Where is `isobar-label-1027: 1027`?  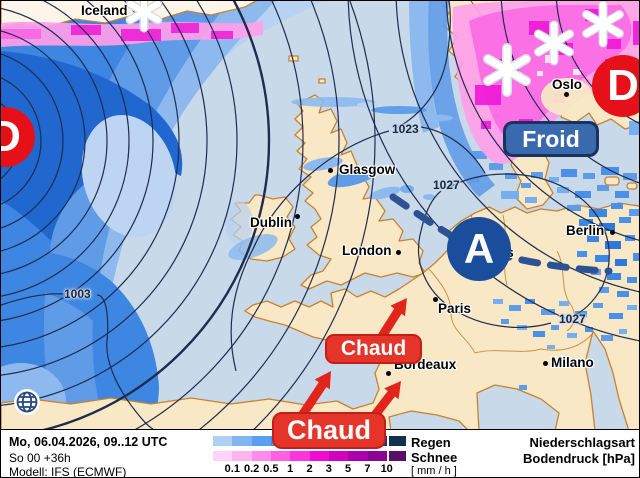
isobar-label-1027: 1027 is located at coordinates (446, 185).